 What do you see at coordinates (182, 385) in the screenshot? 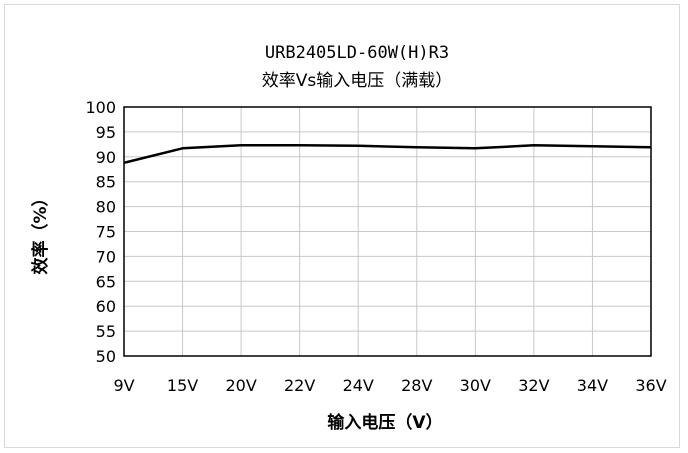
I see `x-tick-label: 15V` at bounding box center [182, 385].